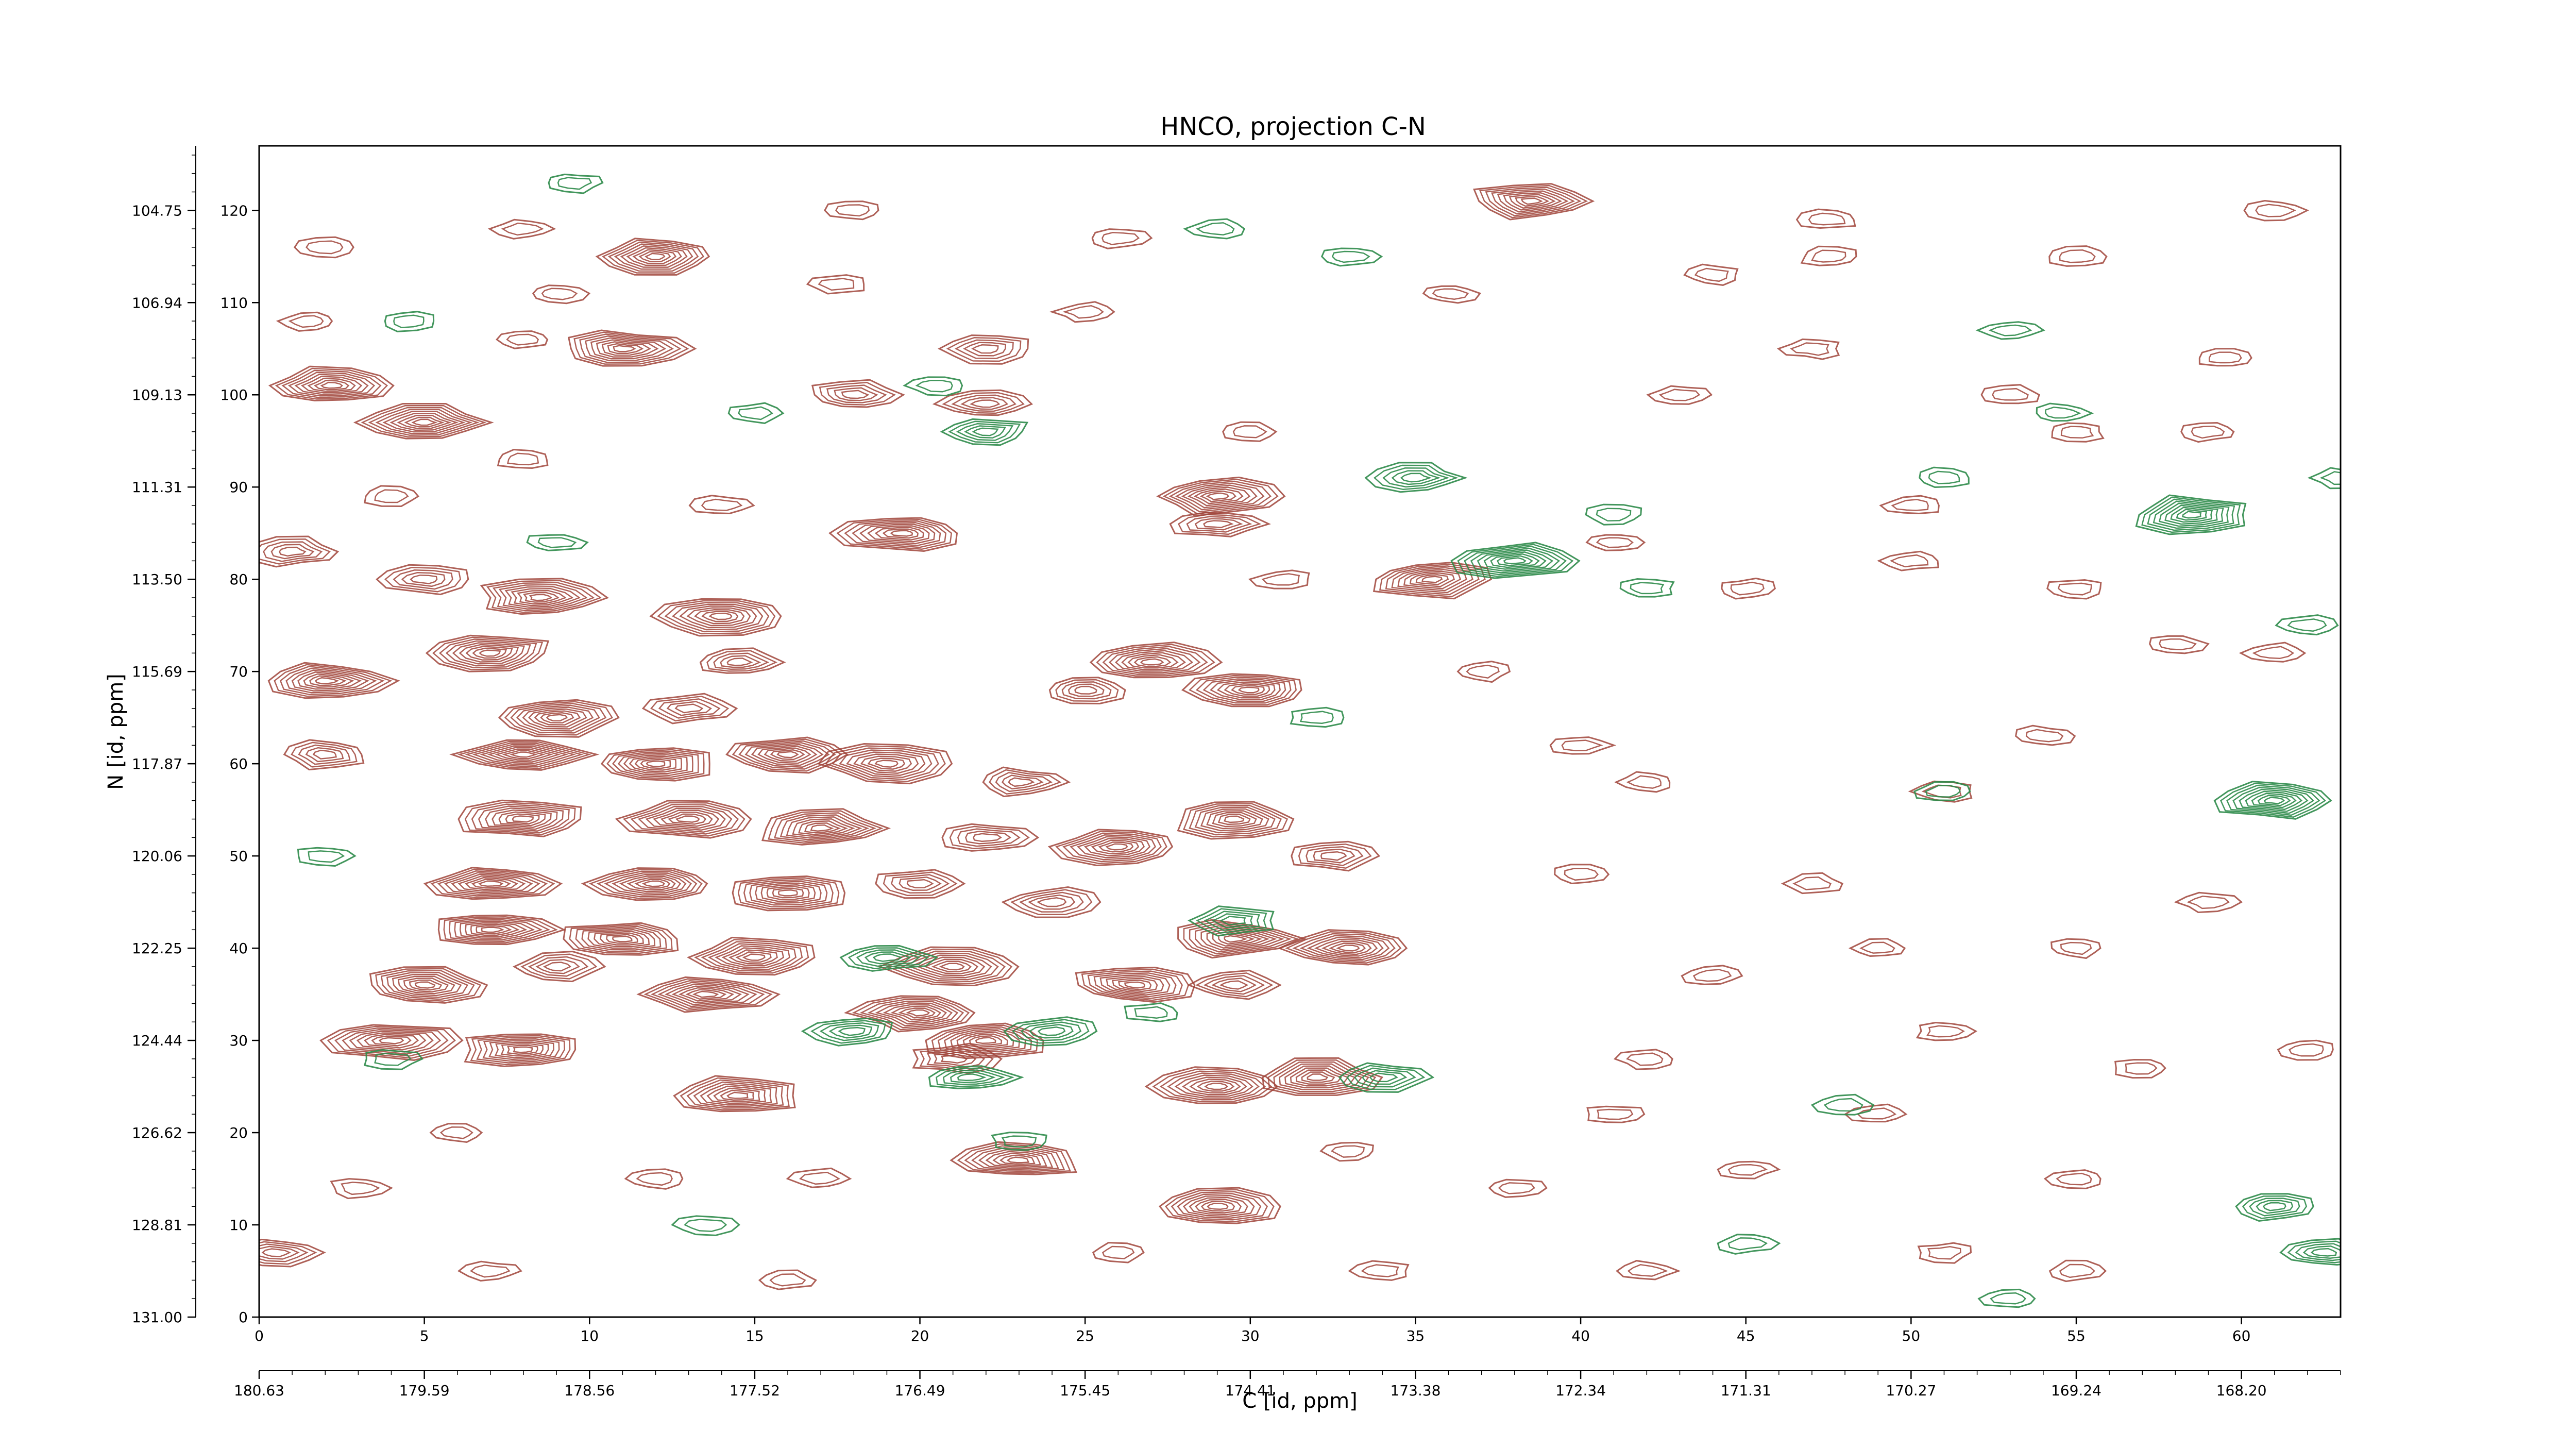  What do you see at coordinates (754, 1335) in the screenshot?
I see `x-index-tick-label: 15` at bounding box center [754, 1335].